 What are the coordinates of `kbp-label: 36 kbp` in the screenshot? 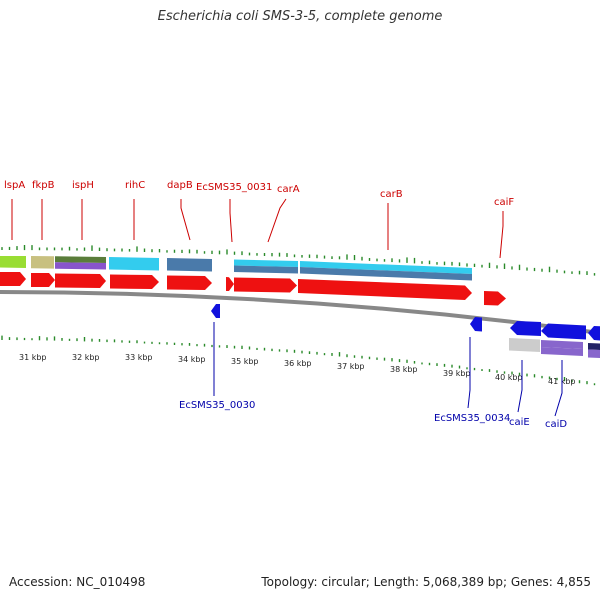 It's located at (298, 363).